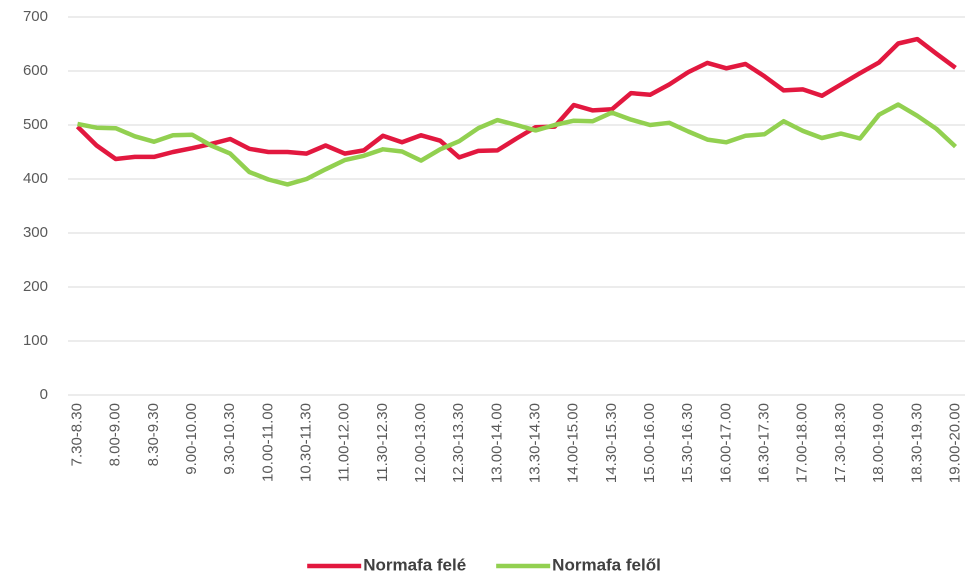 This screenshot has width=968, height=580. What do you see at coordinates (35, 286) in the screenshot?
I see `y-tick-label: 200` at bounding box center [35, 286].